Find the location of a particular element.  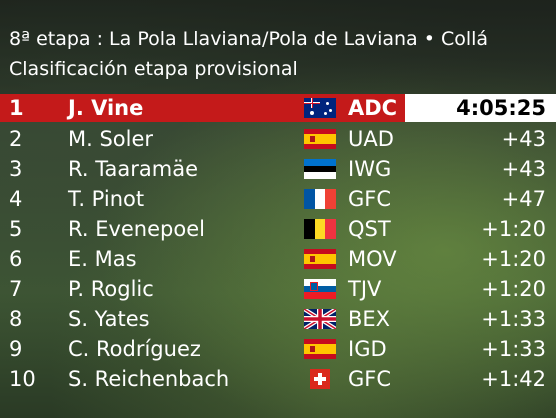

rank: 7 is located at coordinates (16, 289).